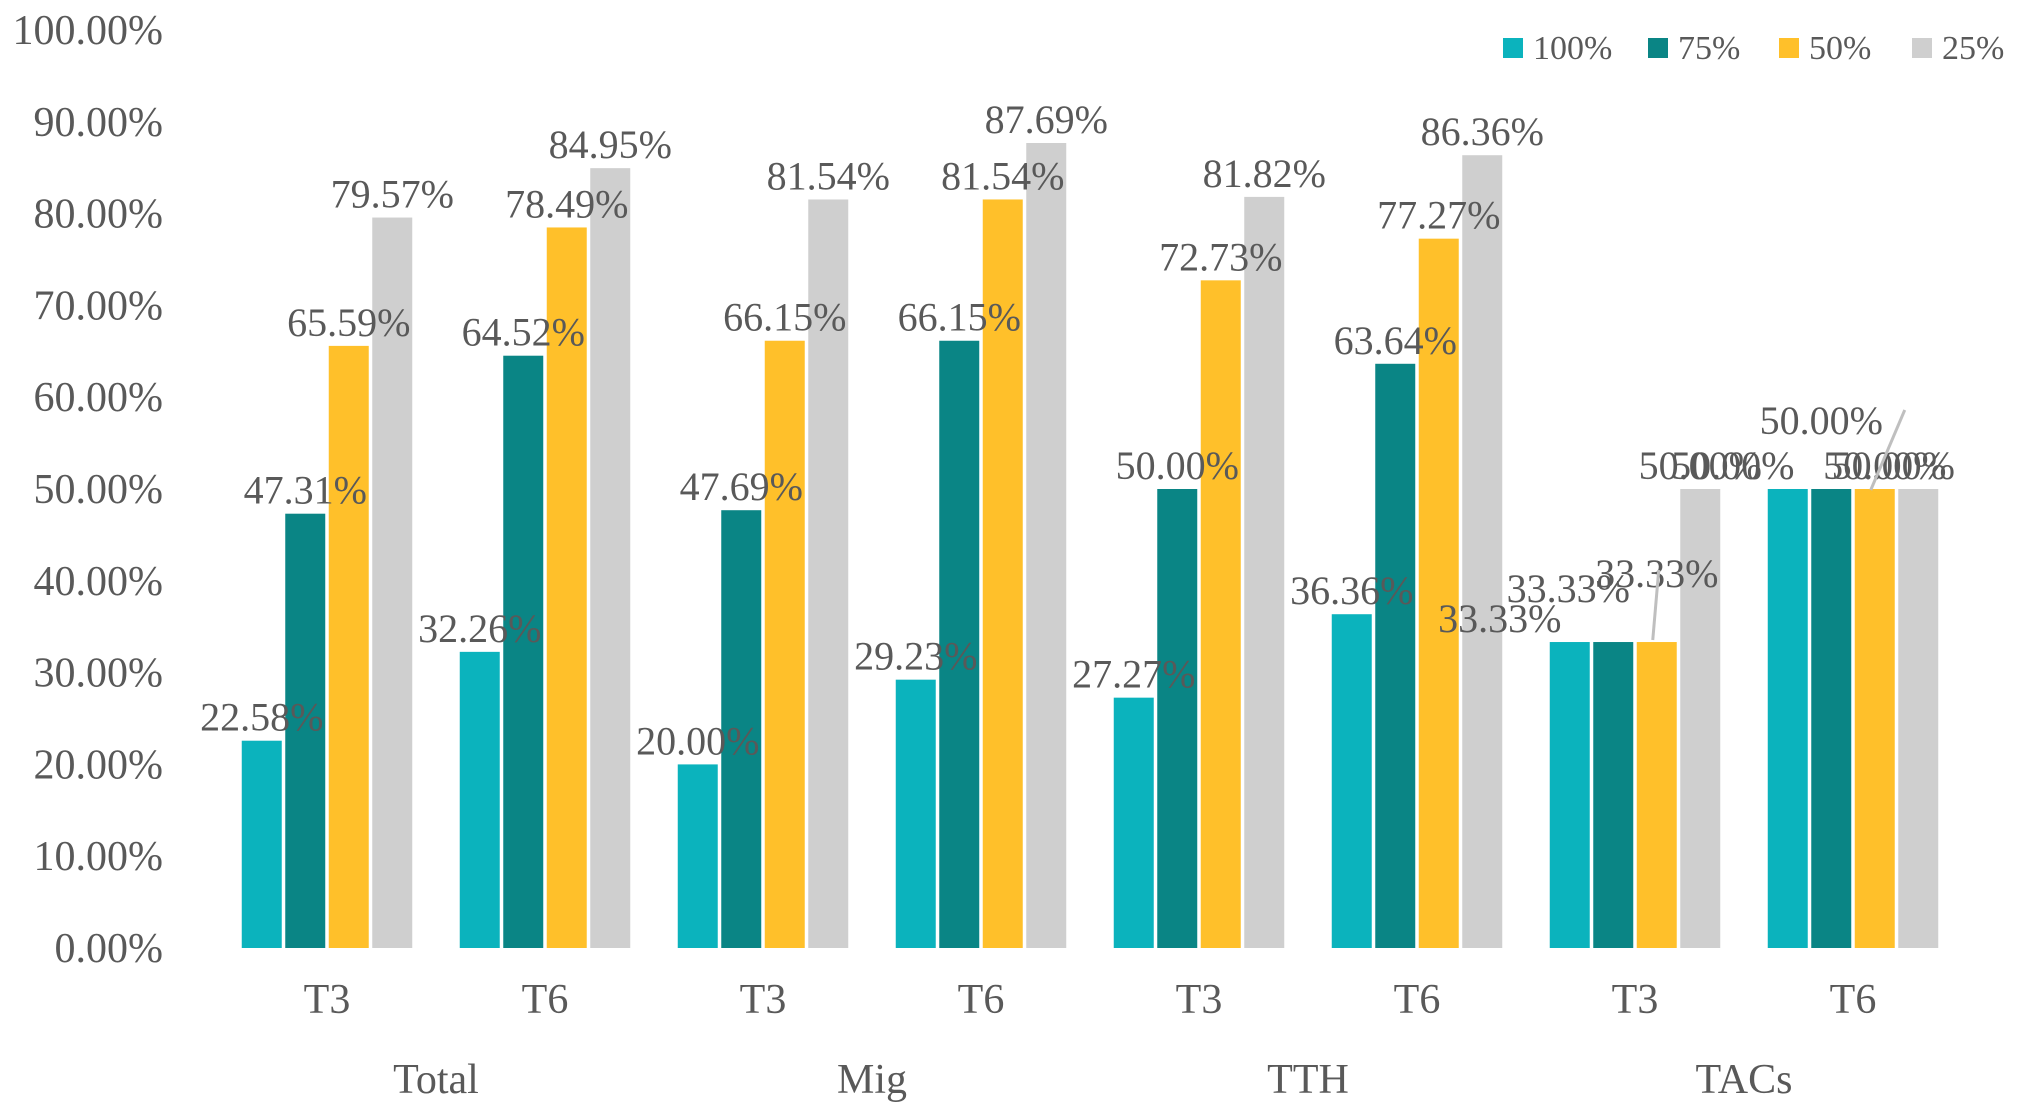 The image size is (2017, 1103). What do you see at coordinates (1264, 173) in the screenshot?
I see `data-label: 81.82%` at bounding box center [1264, 173].